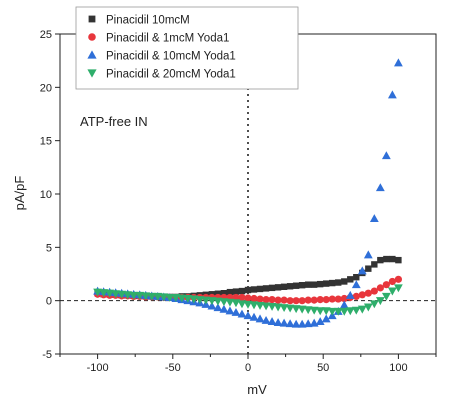  Describe the element at coordinates (49, 248) in the screenshot. I see `y-tick-label: 5` at that location.